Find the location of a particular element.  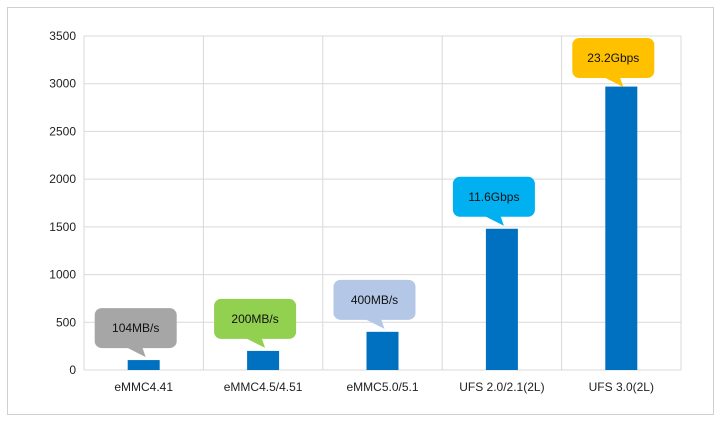

x-category-label: UFS 2.0/2.1(2L) is located at coordinates (501, 387).